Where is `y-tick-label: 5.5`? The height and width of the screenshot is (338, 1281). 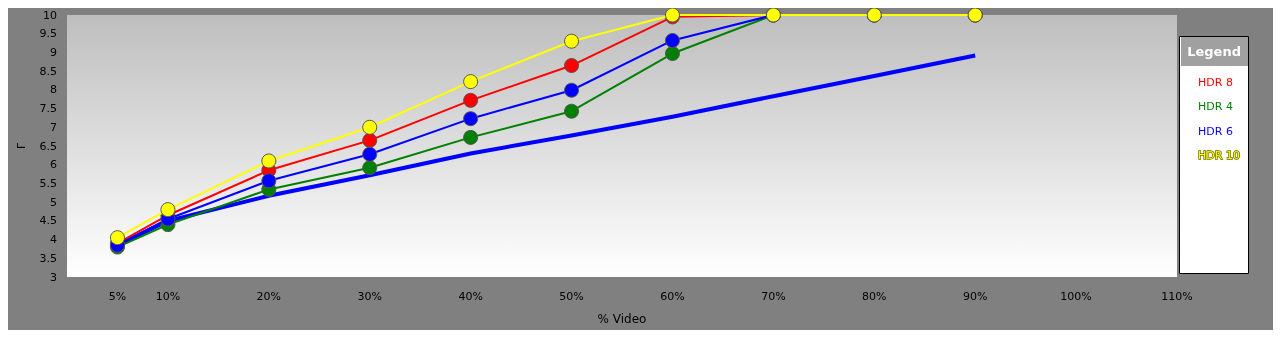 y-tick-label: 5.5 is located at coordinates (48, 183).